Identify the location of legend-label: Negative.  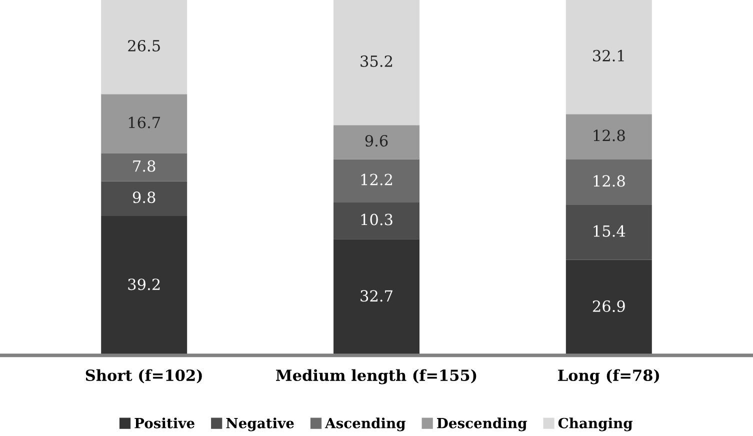
(260, 425).